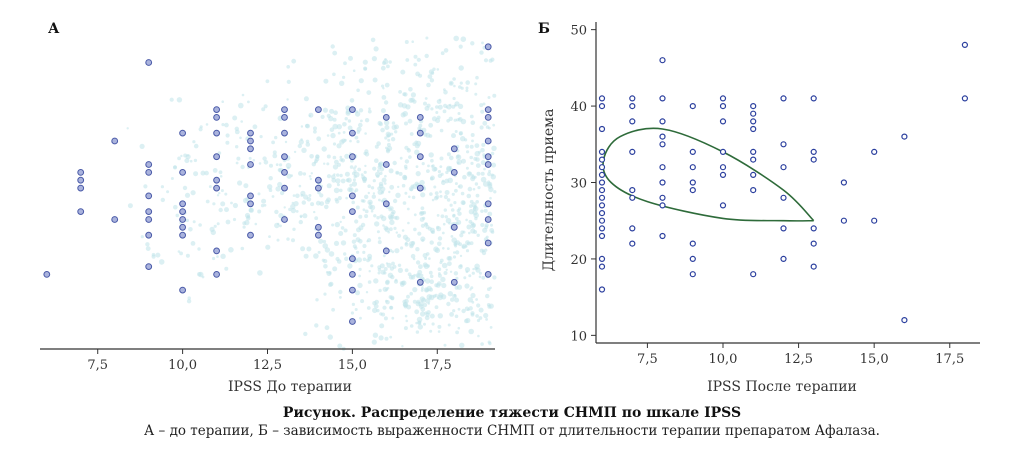 This screenshot has width=1024, height=462. I want to click on panel-b-y-ticks: 10 20 30 40 50, so click(583, 184).